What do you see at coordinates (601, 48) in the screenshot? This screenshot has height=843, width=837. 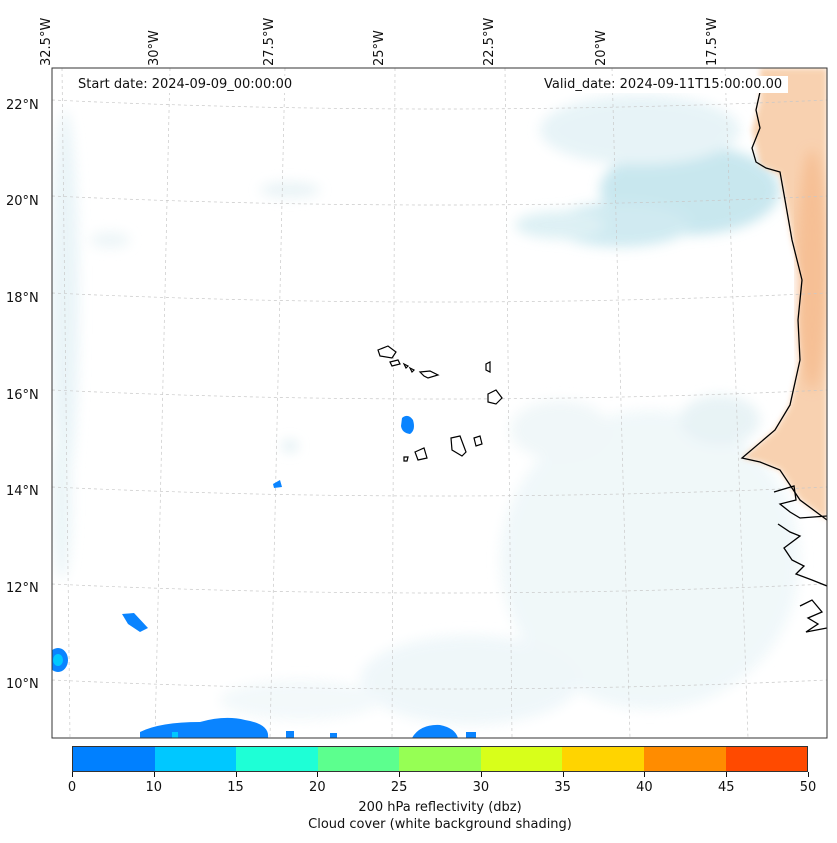 I see `lon-label: 20°W` at bounding box center [601, 48].